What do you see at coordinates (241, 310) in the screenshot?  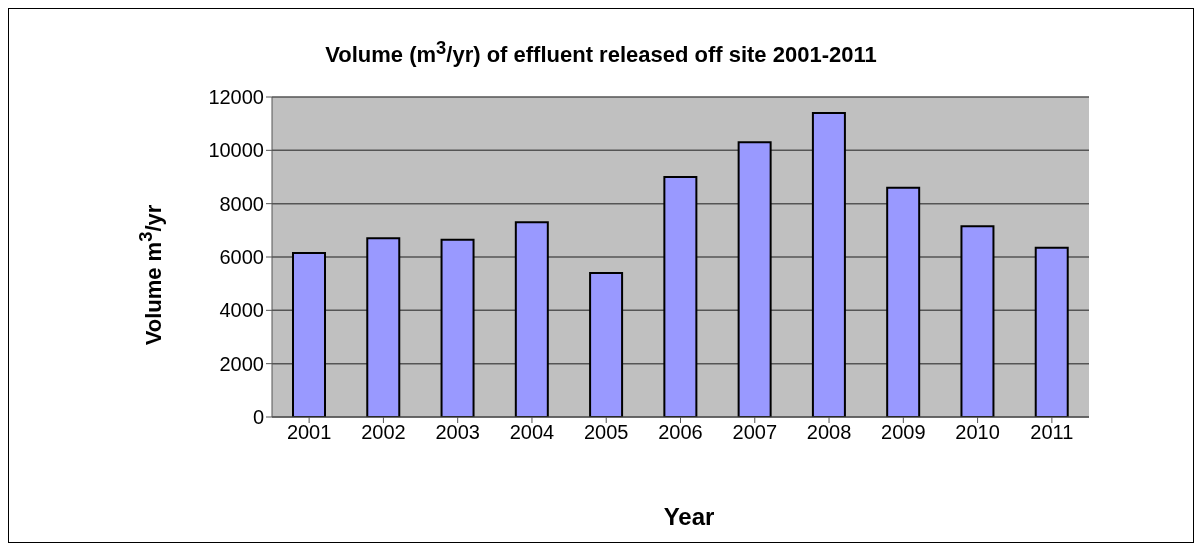 I see `y-tick-label: 4000` at bounding box center [241, 310].